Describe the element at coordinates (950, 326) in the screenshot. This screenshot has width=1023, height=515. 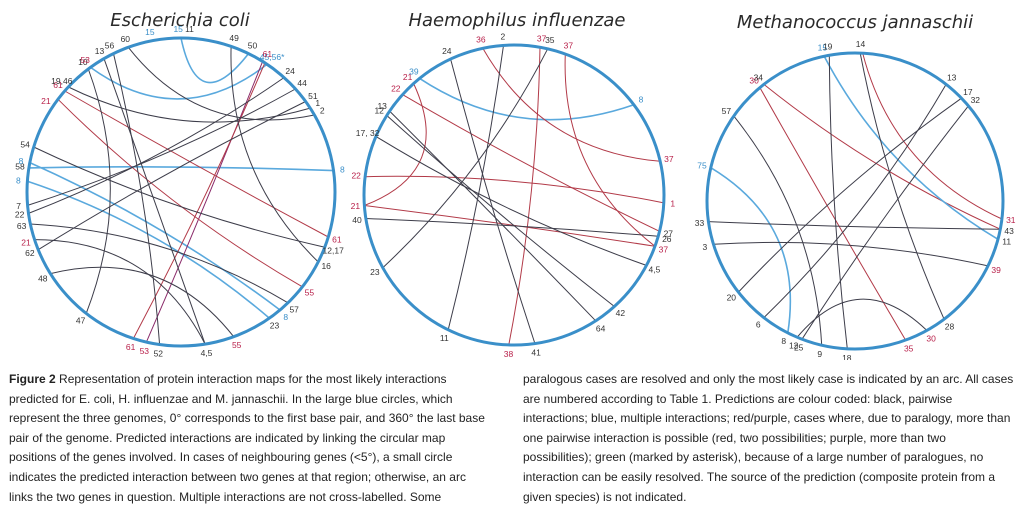
I see `gene-label: 28` at that location.